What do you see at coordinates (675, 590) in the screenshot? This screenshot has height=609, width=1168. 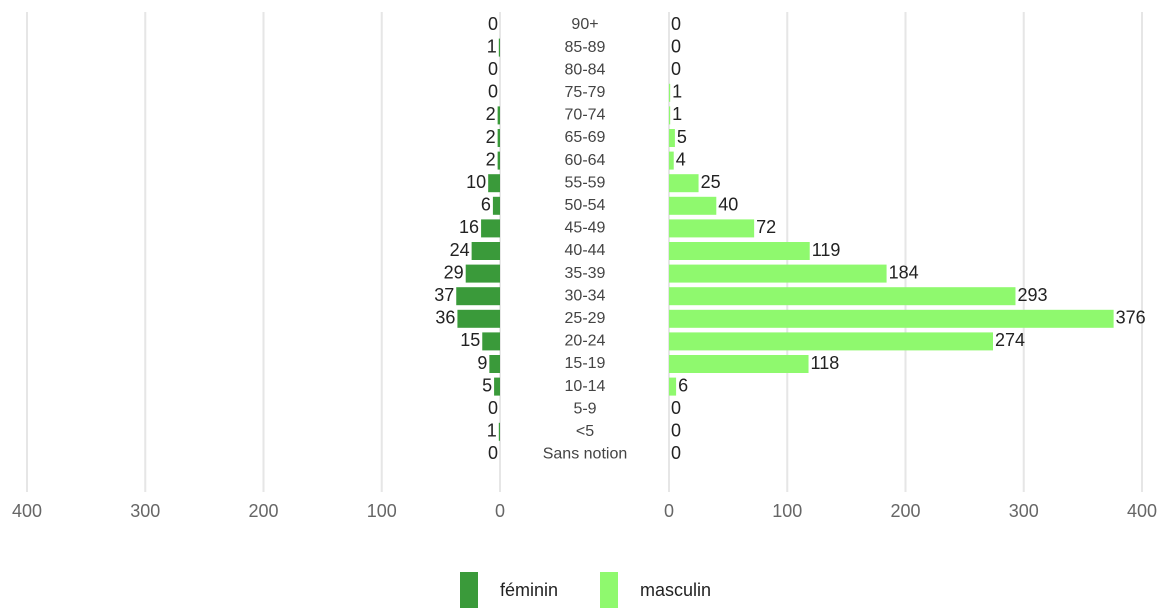 I see `legend-label: masculin` at bounding box center [675, 590].